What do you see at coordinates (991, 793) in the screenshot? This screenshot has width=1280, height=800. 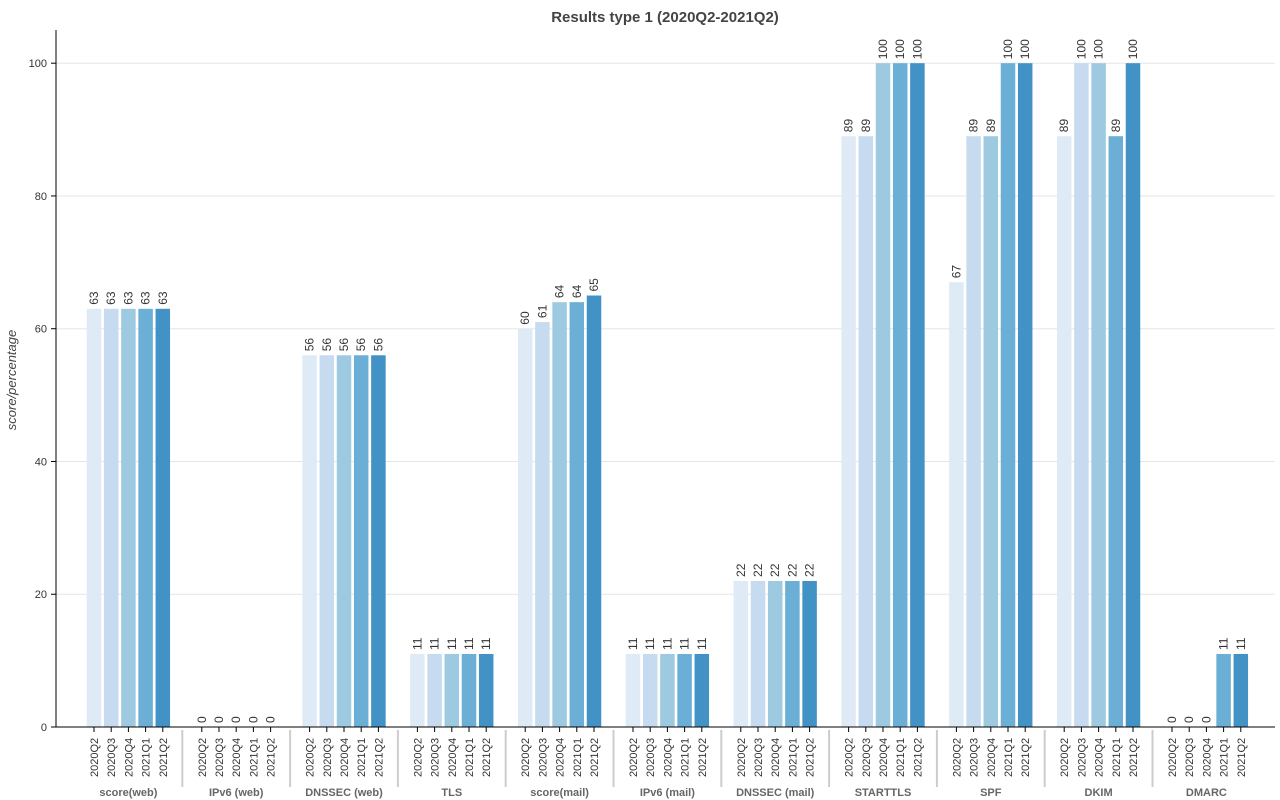 I see `group-label: SPF` at bounding box center [991, 793].